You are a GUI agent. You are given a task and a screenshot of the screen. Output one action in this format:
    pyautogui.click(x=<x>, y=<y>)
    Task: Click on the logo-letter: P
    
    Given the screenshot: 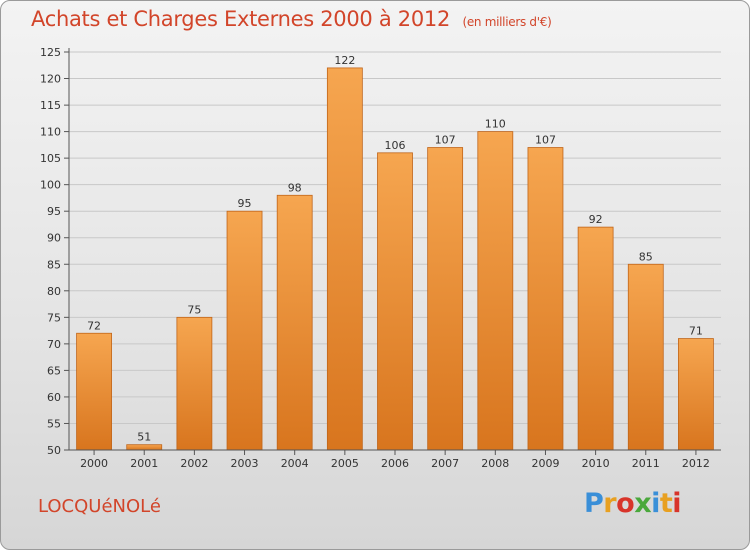 What is the action you would take?
    pyautogui.click(x=594, y=503)
    